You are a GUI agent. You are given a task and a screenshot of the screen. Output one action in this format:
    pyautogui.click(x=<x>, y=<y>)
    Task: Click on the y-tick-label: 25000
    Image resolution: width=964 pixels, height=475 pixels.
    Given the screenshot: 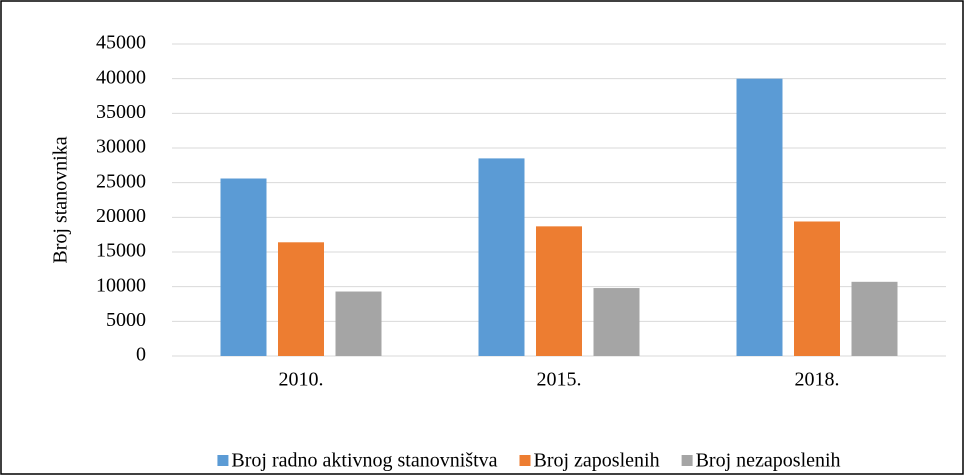 What is the action you would take?
    pyautogui.click(x=121, y=181)
    